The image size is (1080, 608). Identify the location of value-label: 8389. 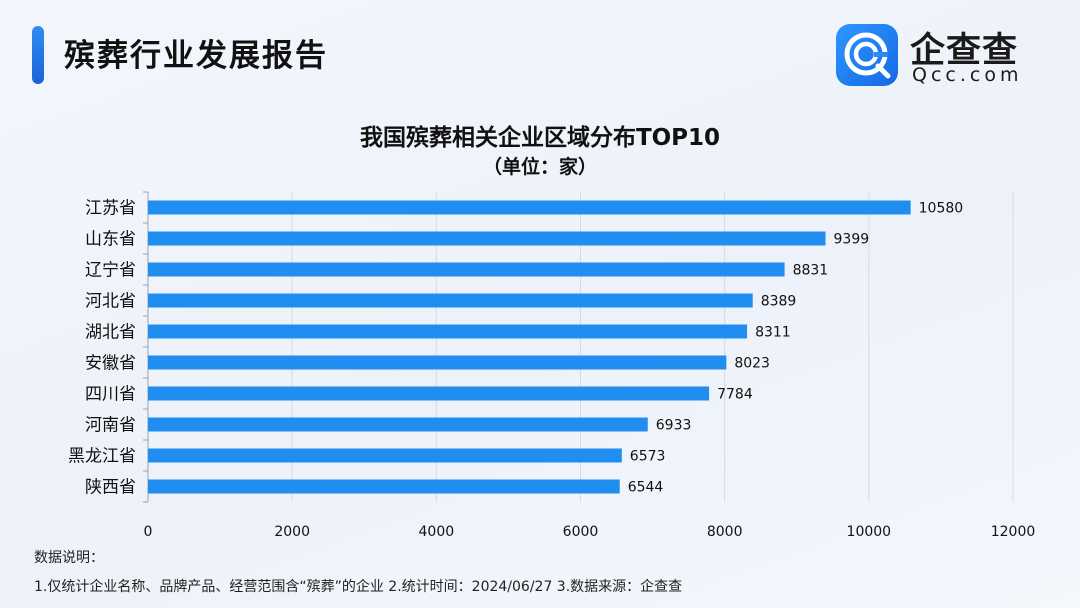
(779, 302).